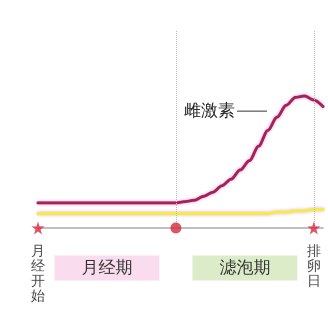  Describe the element at coordinates (210, 111) in the screenshot. I see `series-label: 雌激素` at that location.